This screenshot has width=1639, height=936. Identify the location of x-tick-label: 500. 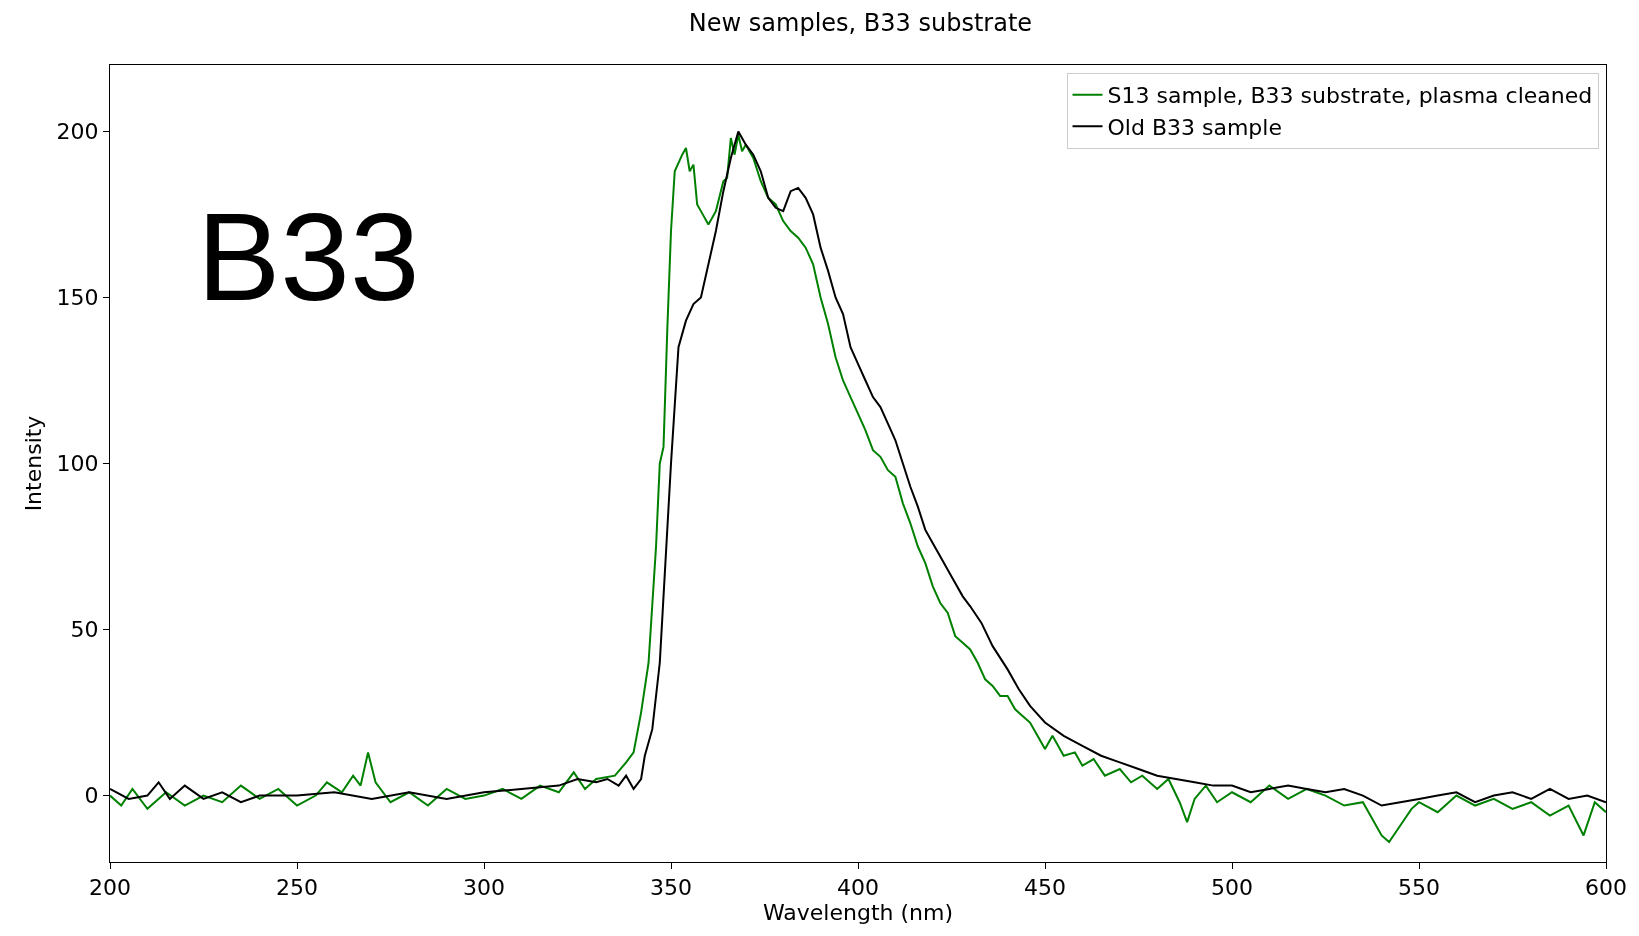
(1232, 888).